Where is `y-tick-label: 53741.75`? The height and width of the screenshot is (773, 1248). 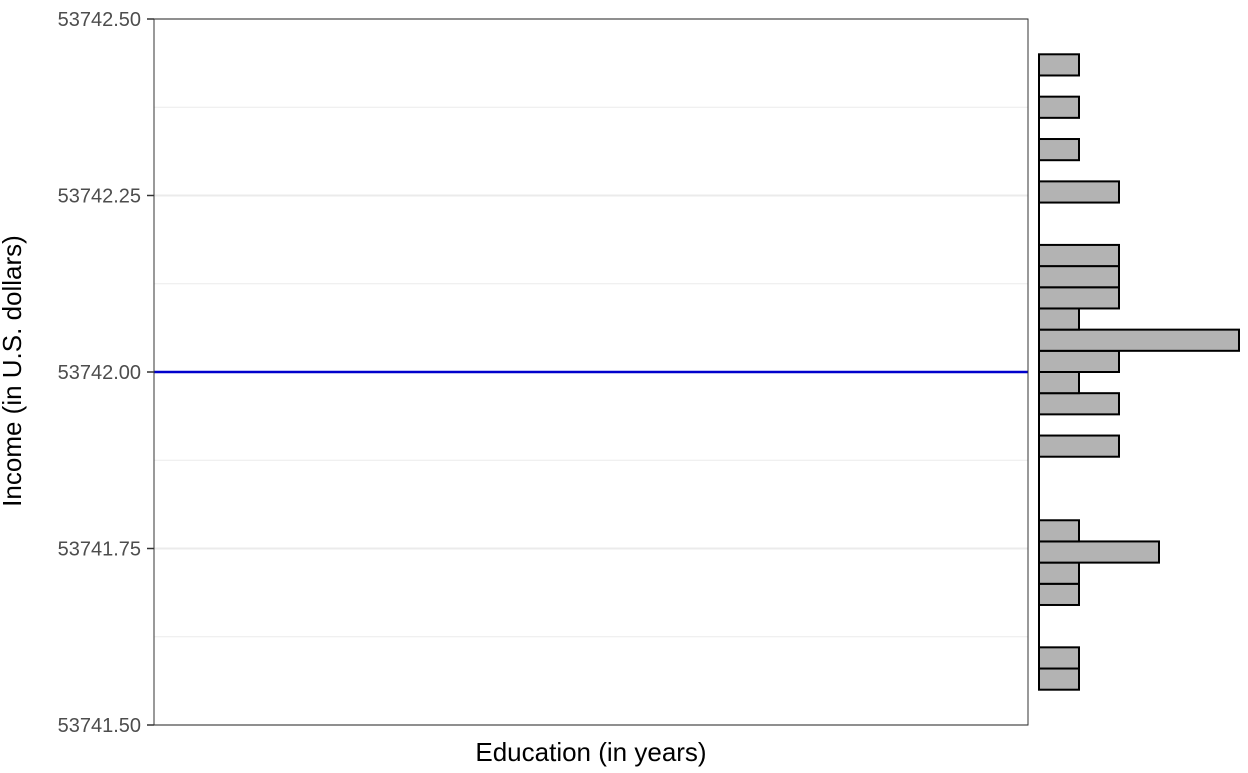
y-tick-label: 53741.75 is located at coordinates (99, 550).